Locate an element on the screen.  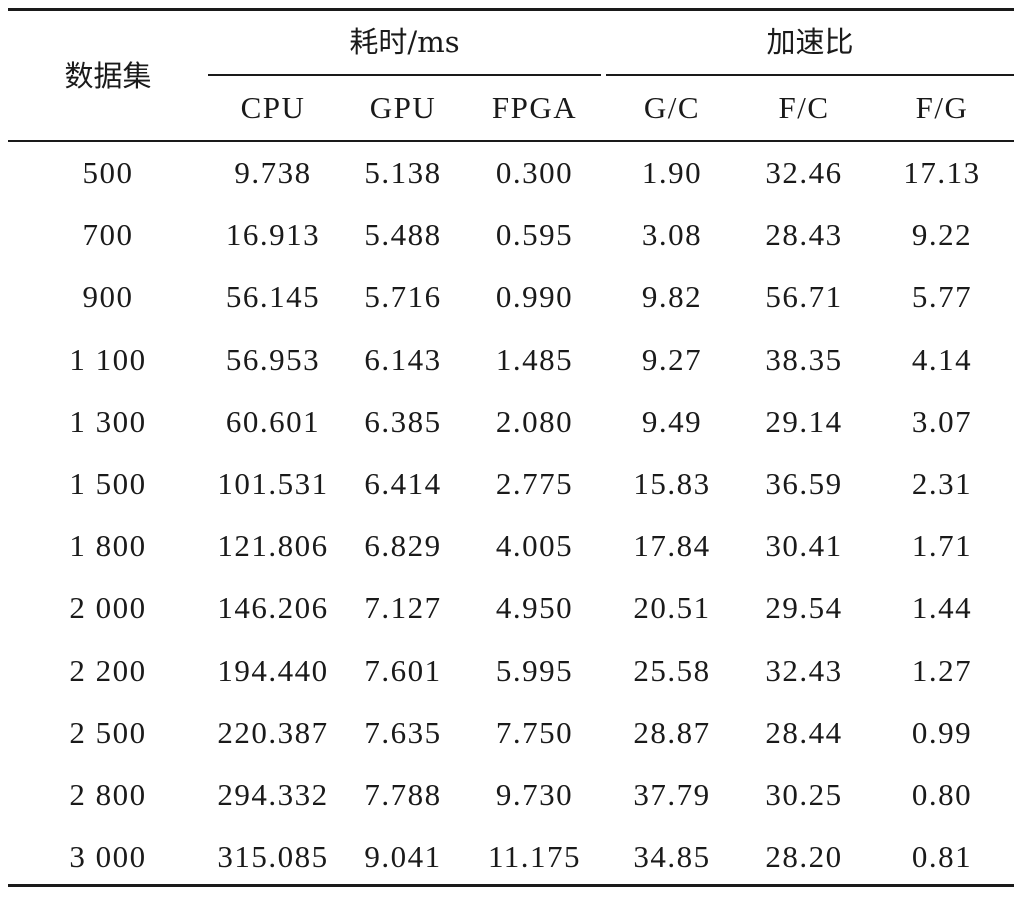
cpu-time-cell: 56.145 is located at coordinates (273, 296).